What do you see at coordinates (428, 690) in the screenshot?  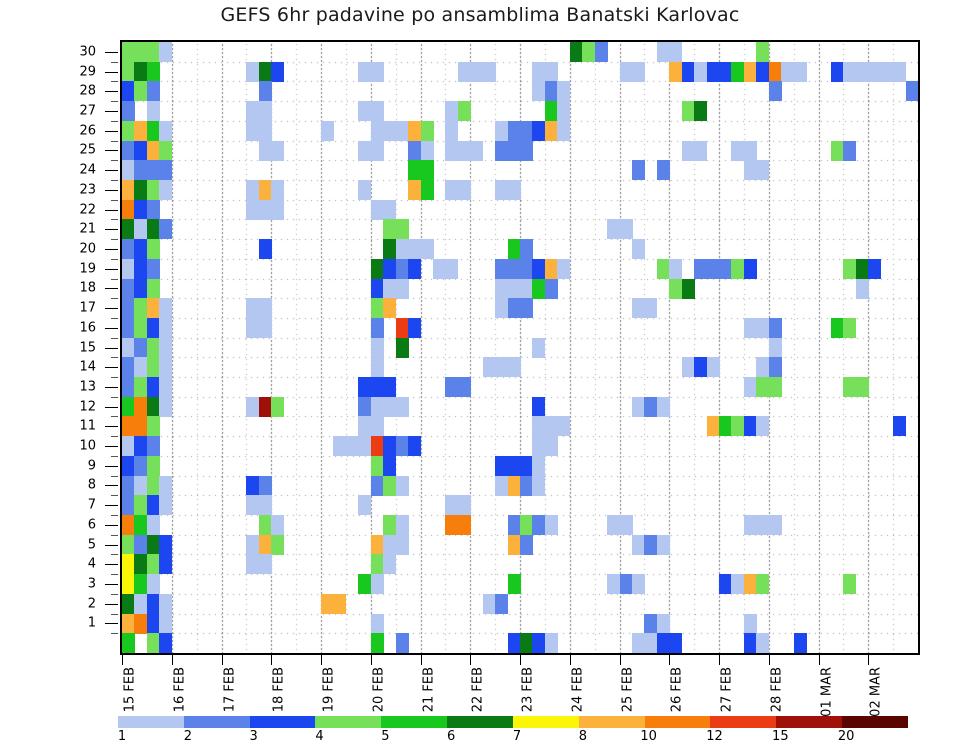 I see `x-tick-label-21-FEB: 21 FEB` at bounding box center [428, 690].